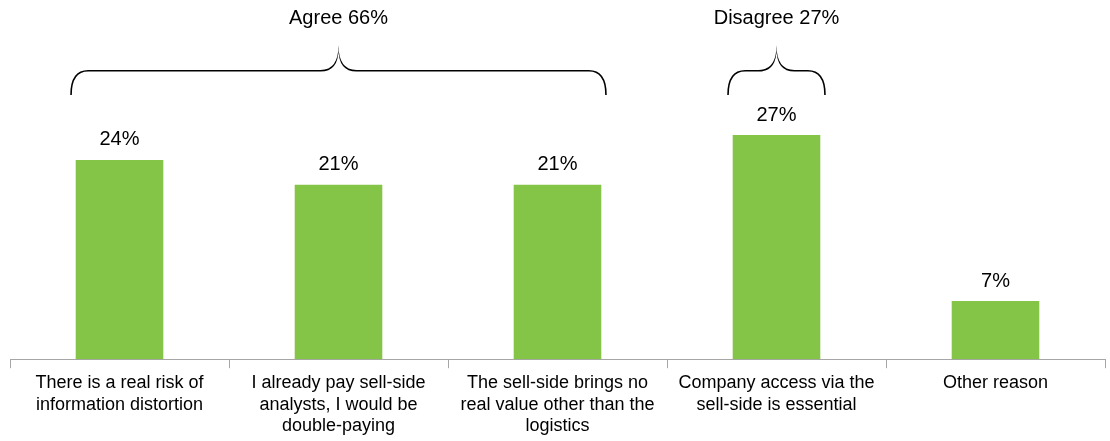  I want to click on x-tick-label: Other reason, so click(995, 381).